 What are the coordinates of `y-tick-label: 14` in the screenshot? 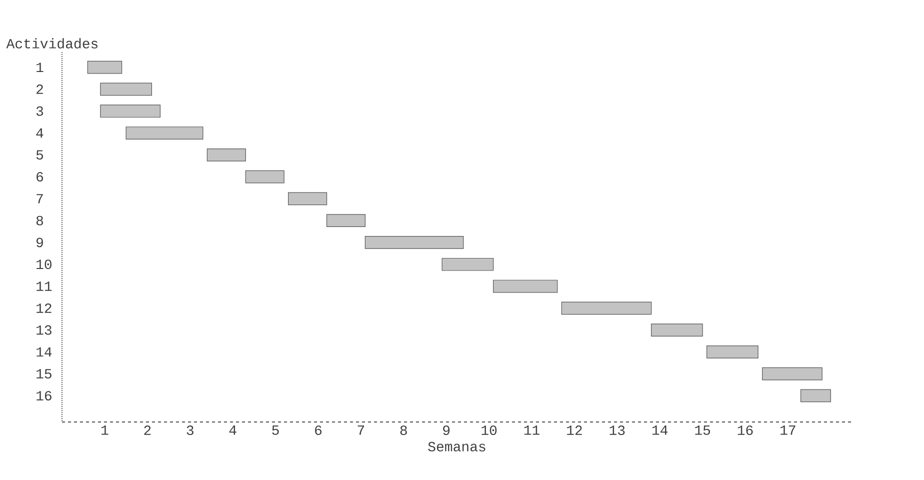 It's located at (44, 352).